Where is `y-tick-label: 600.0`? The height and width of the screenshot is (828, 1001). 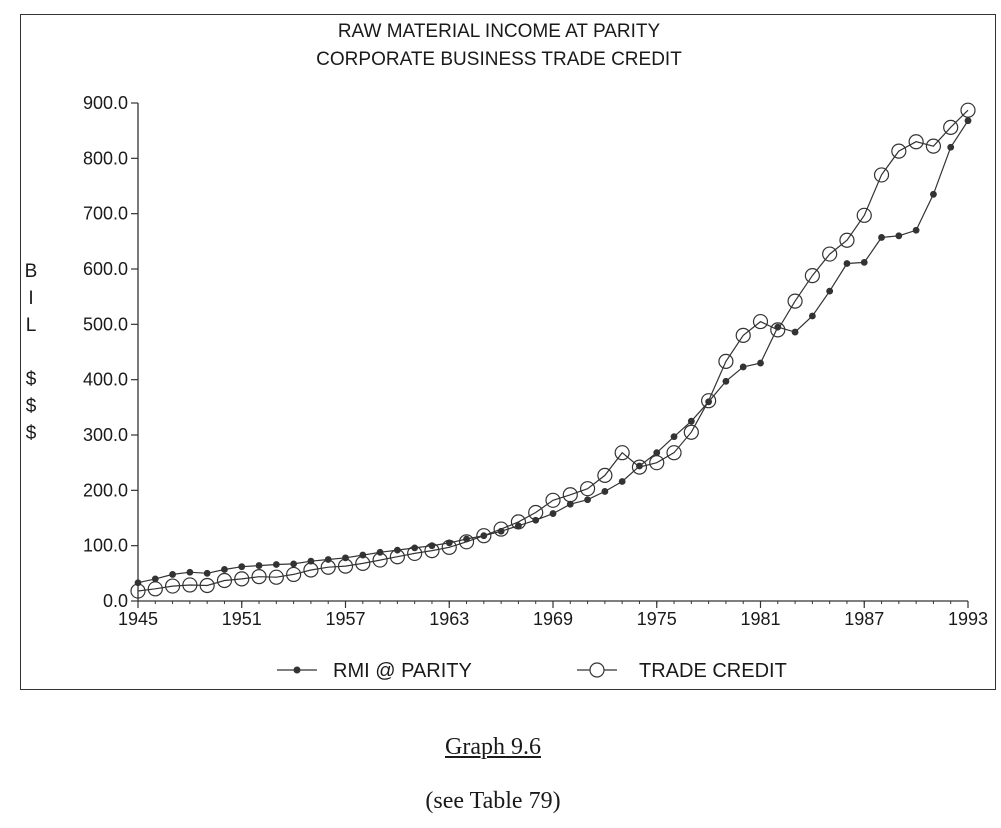 y-tick-label: 600.0 is located at coordinates (105, 269).